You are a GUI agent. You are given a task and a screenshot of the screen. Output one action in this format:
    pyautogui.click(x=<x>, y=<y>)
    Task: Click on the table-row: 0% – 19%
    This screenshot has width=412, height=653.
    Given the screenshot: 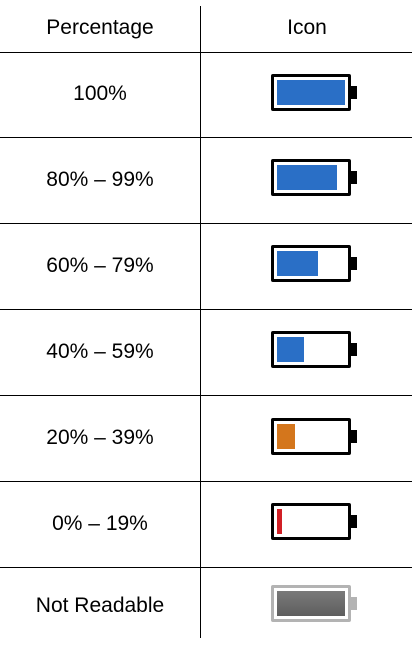 What is the action you would take?
    pyautogui.click(x=206, y=525)
    